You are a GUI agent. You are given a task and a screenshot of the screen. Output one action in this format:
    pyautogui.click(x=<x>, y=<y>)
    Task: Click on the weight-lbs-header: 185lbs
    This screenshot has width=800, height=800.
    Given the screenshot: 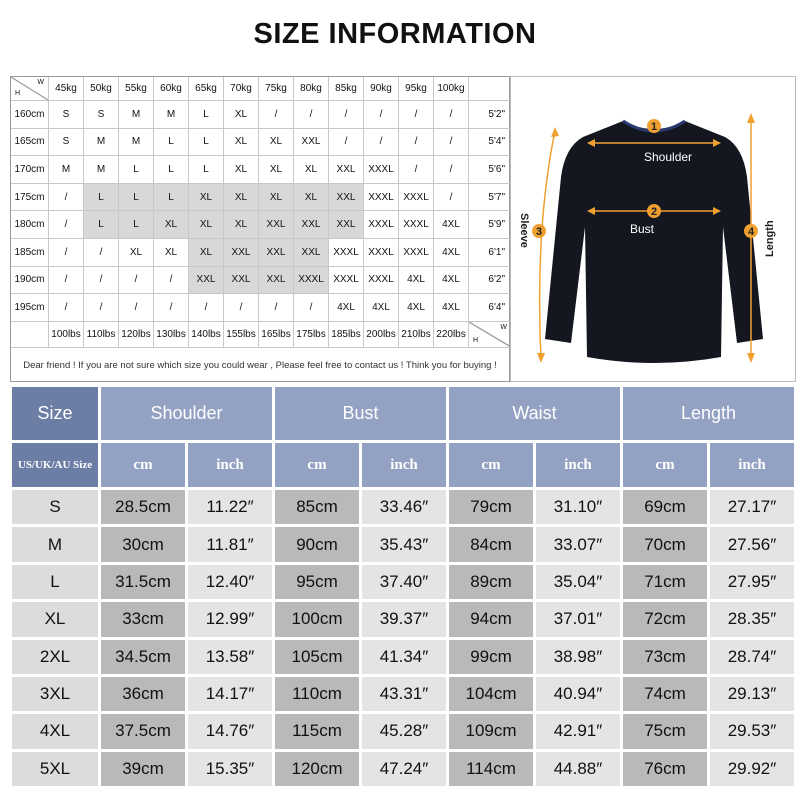 What is the action you would take?
    pyautogui.click(x=346, y=334)
    